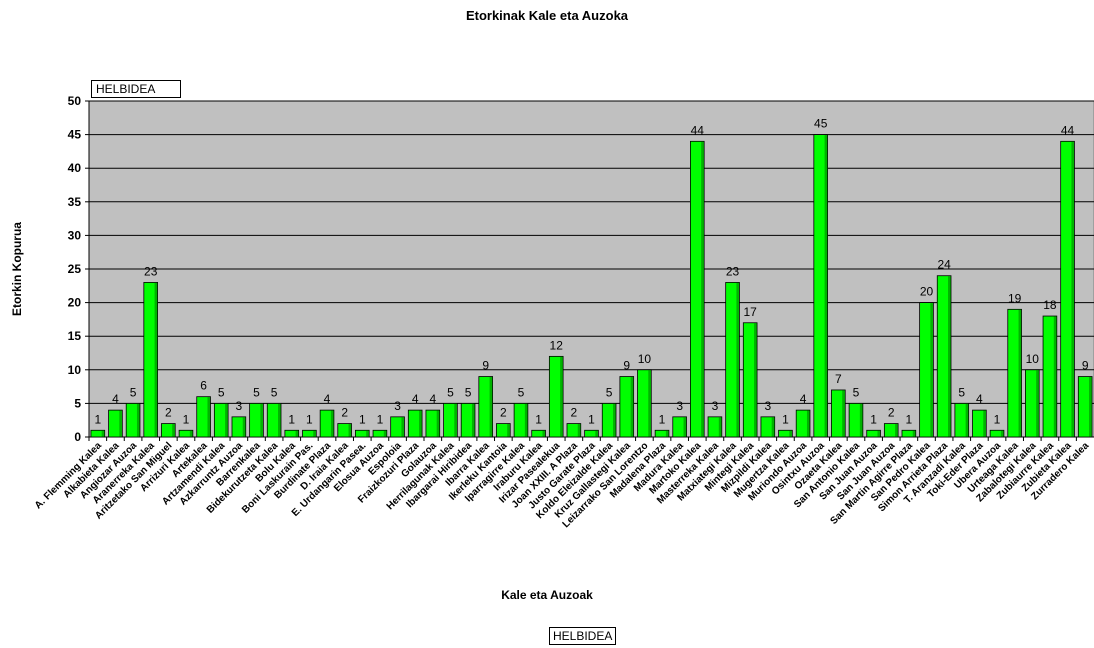  I want to click on y-tick-label: 35, so click(75, 202).